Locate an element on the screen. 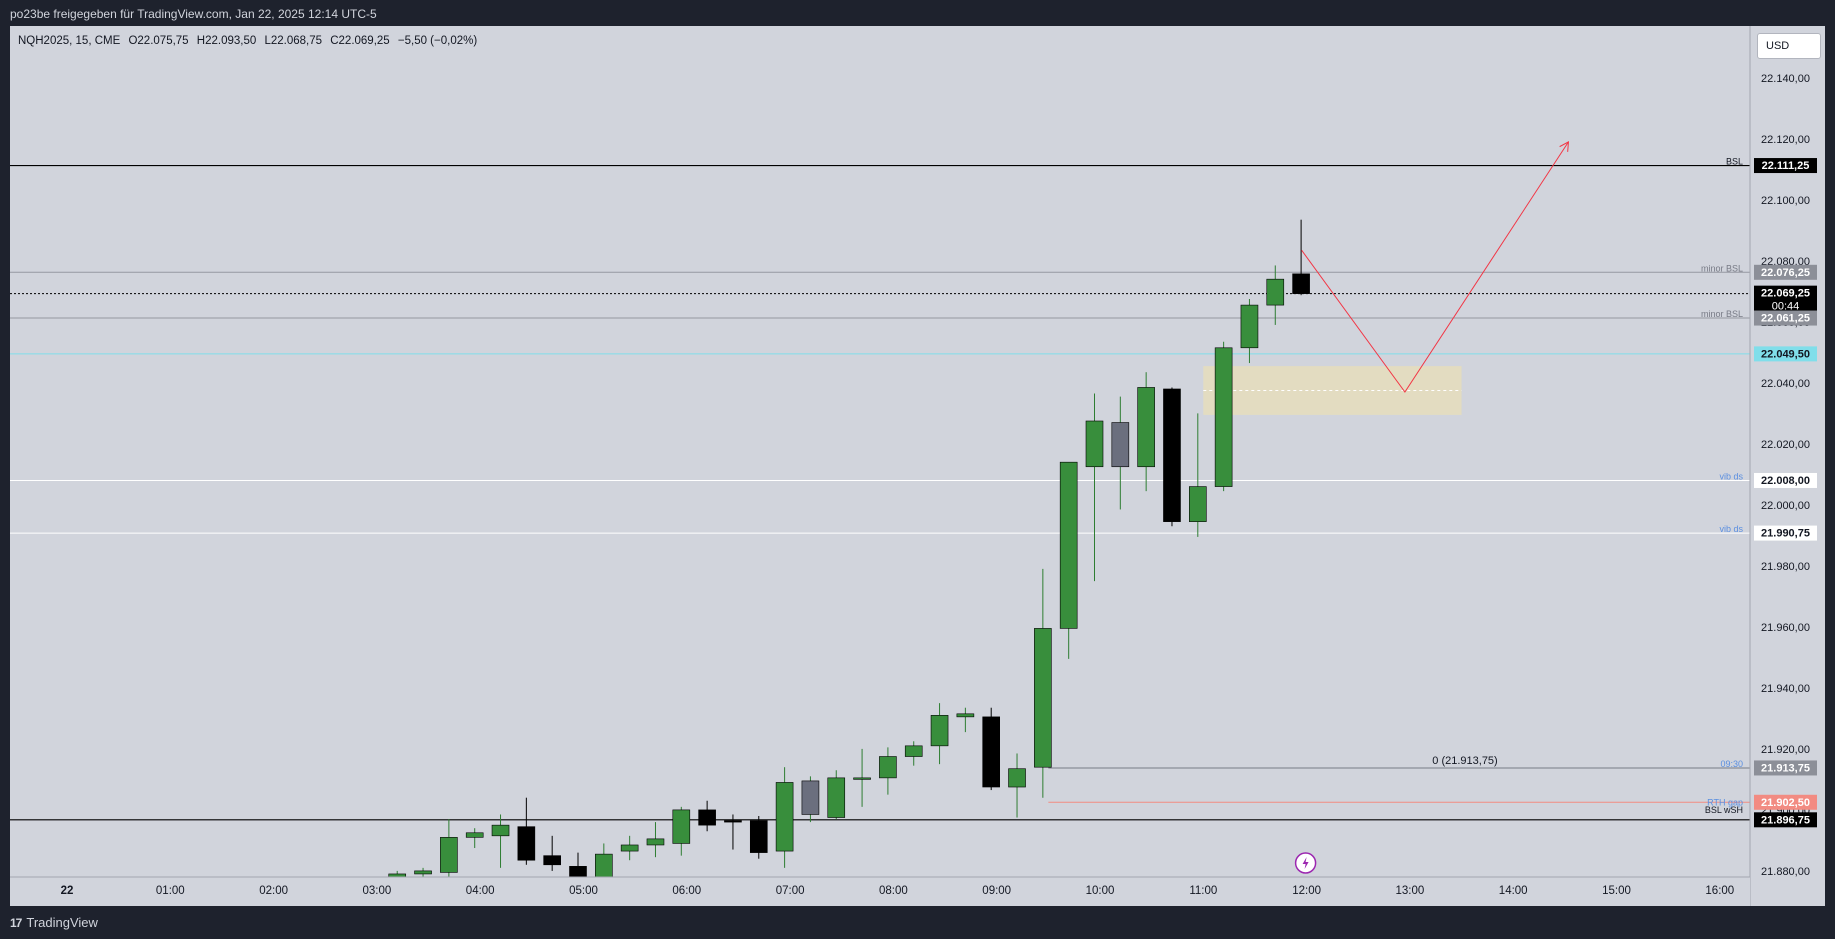 Image resolution: width=1835 pixels, height=939 pixels. price-tag-label: 22.008,00 is located at coordinates (1785, 481).